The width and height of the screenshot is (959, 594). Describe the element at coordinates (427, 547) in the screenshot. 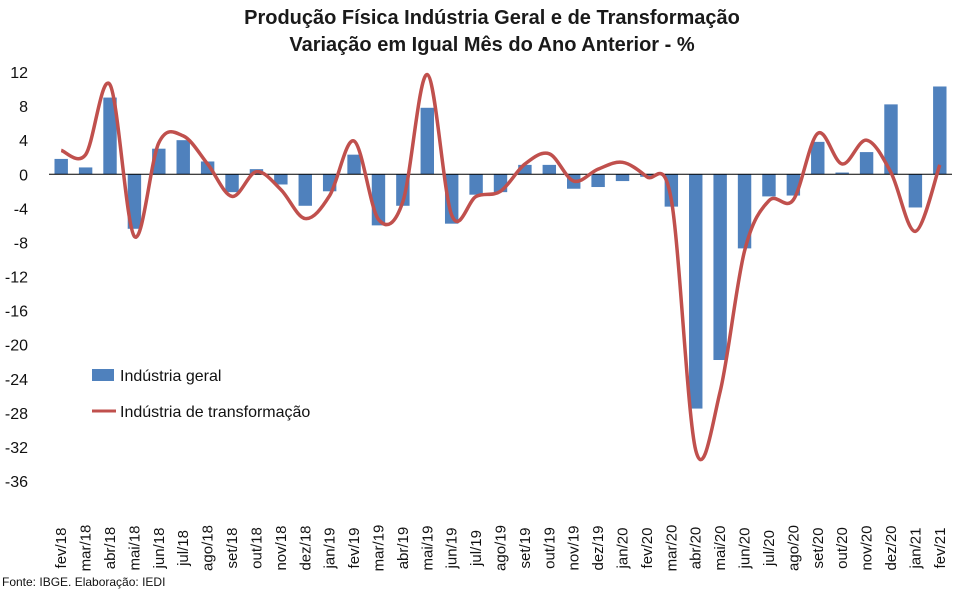

I see `x-tick-label: mai/19` at that location.